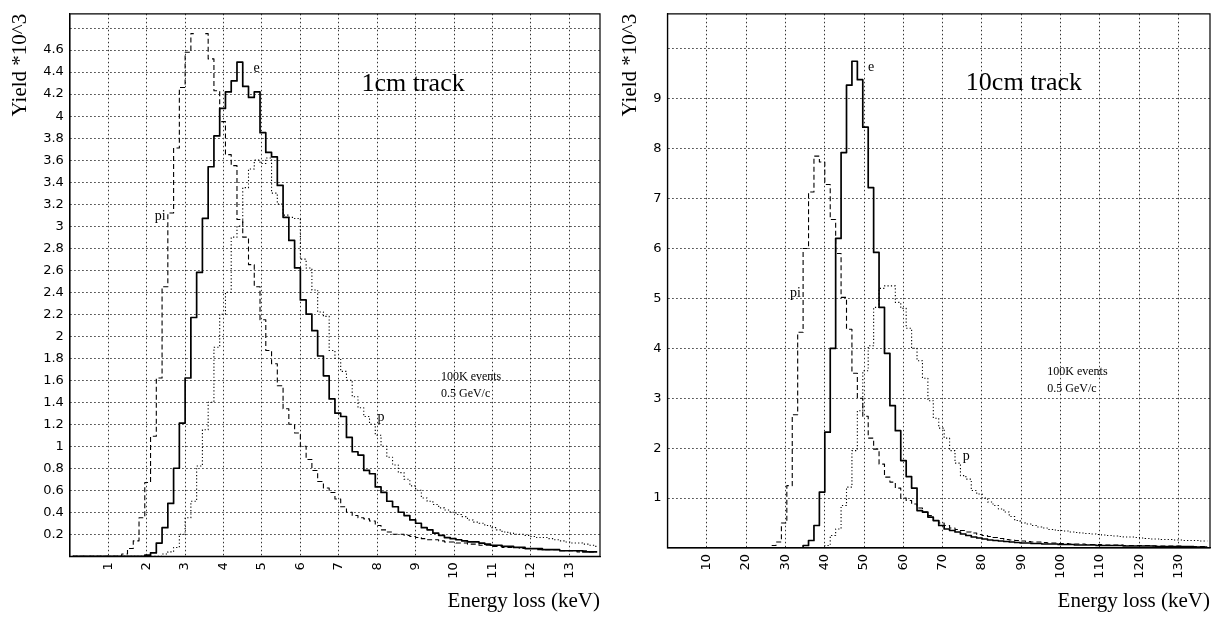 Image resolution: width=1217 pixels, height=626 pixels. Describe the element at coordinates (53, 423) in the screenshot. I see `y-tick-label: 1.2` at that location.